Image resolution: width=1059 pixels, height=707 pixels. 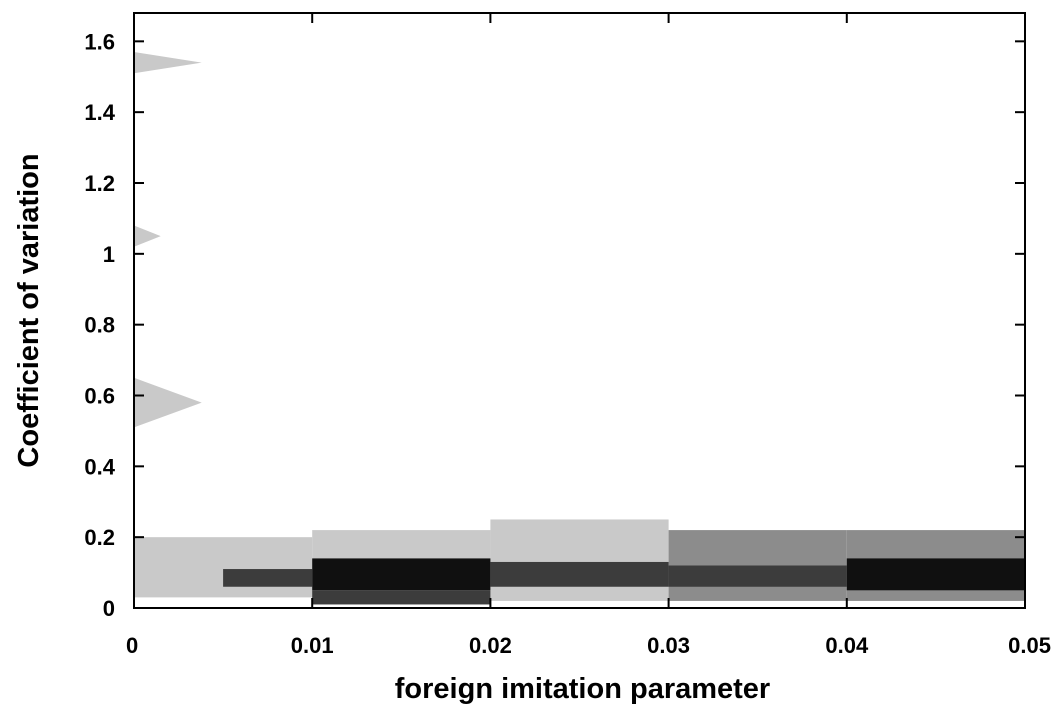 What do you see at coordinates (99, 112) in the screenshot?
I see `y-tick-label: 1.4` at bounding box center [99, 112].